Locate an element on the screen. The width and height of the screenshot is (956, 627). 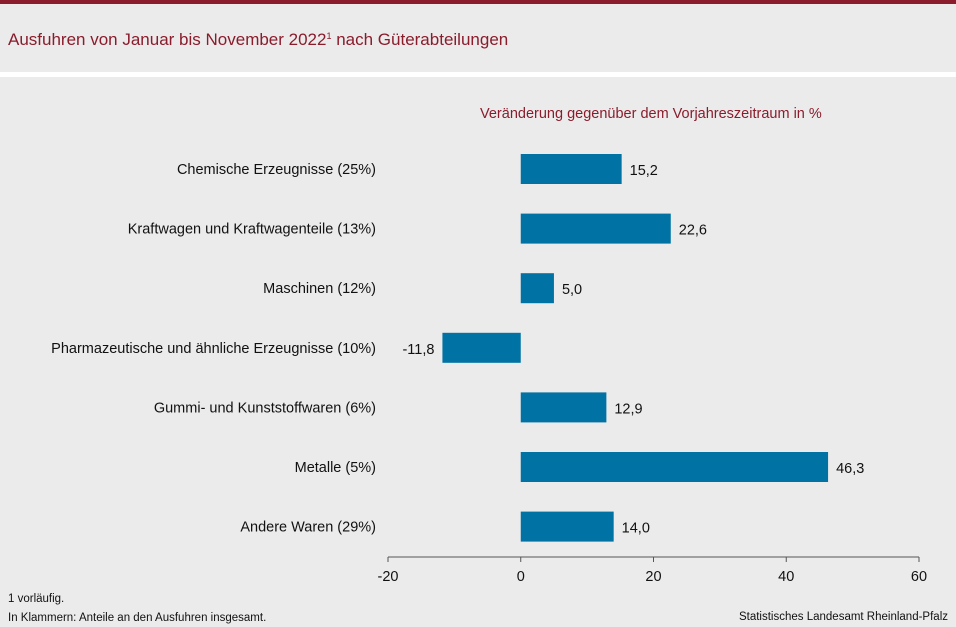
value-label: 22,6 is located at coordinates (693, 231).